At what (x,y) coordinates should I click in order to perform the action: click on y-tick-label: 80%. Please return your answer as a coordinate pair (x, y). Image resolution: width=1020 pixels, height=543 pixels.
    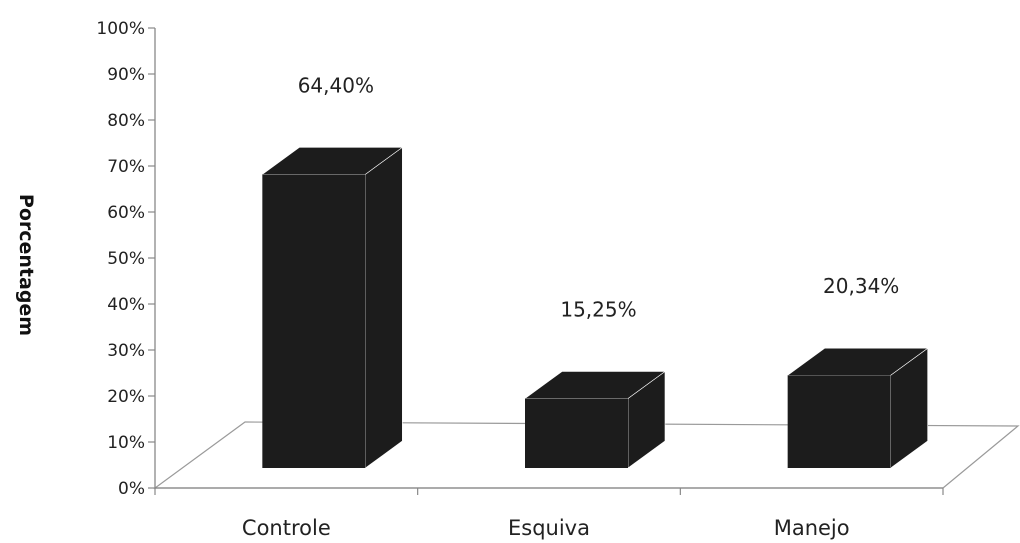
    Looking at the image, I should click on (126, 121).